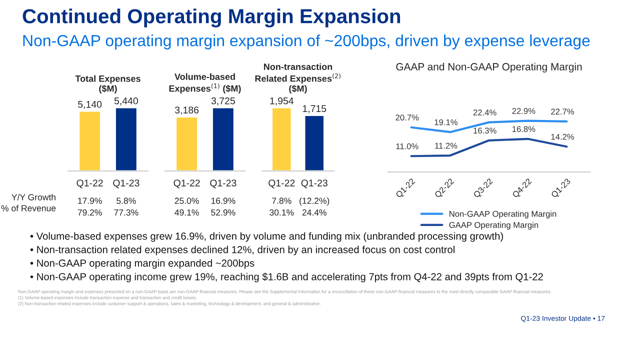  What do you see at coordinates (489, 67) in the screenshot?
I see `chart-title: GAAP and Non-GAAP Operating Margin` at bounding box center [489, 67].